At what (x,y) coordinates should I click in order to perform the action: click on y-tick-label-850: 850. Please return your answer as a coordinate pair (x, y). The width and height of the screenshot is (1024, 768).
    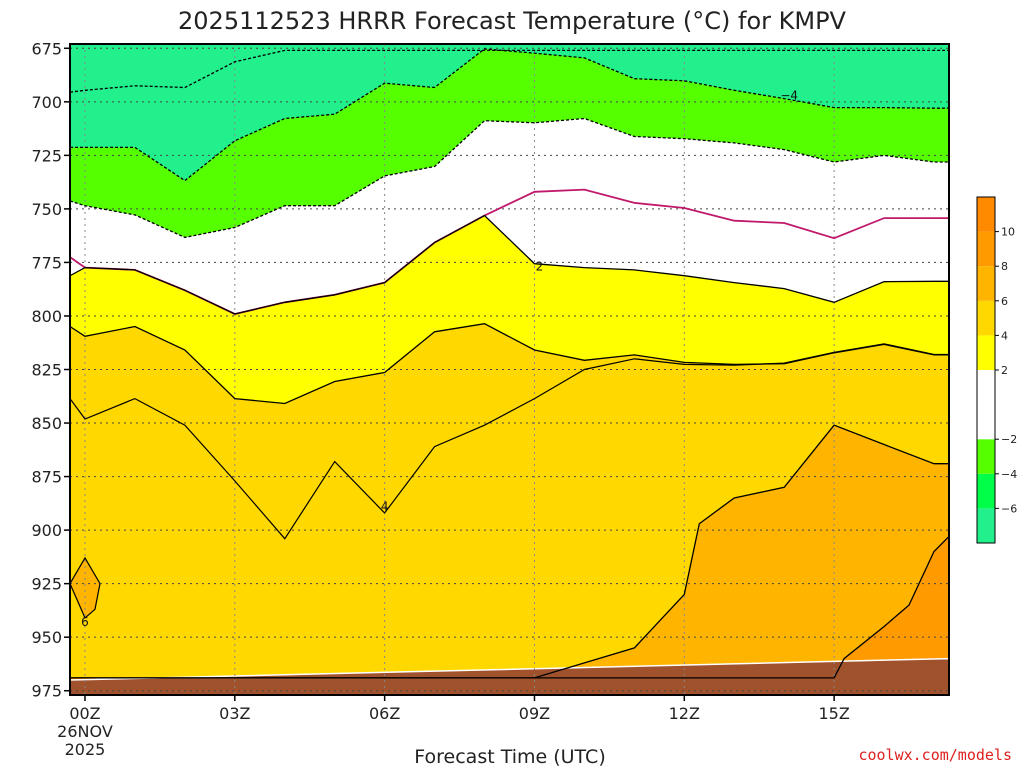
    Looking at the image, I should click on (46, 423).